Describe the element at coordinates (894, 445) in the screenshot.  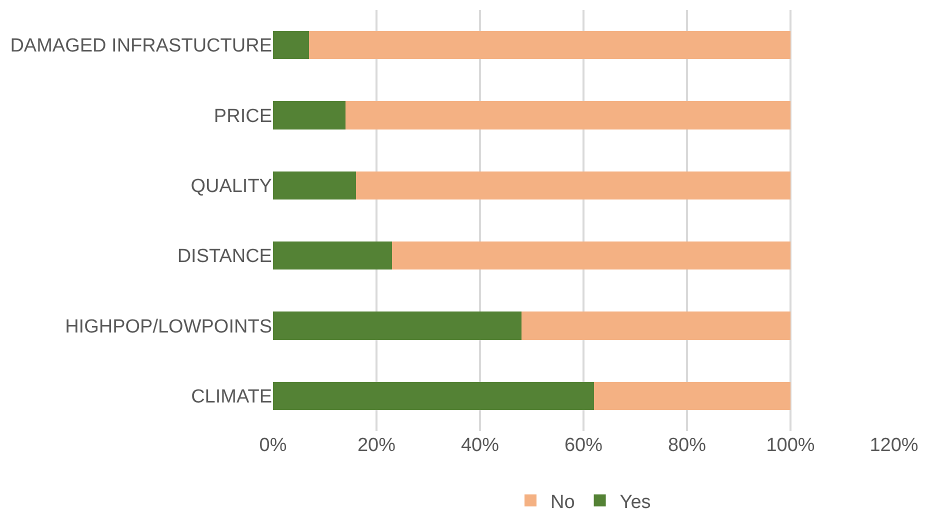
I see `x-tick-label: 120%` at that location.